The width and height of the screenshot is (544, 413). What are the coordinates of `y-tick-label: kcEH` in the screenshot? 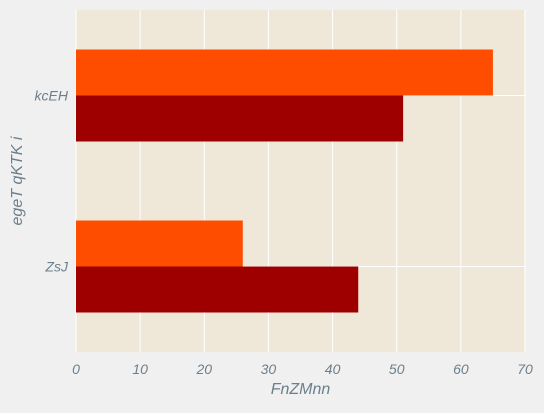 It's located at (52, 96).